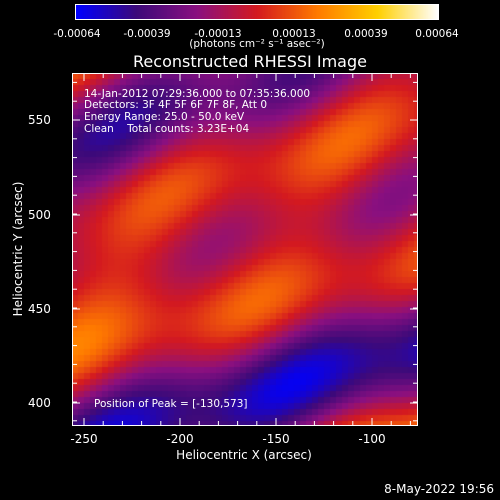 This screenshot has height=500, width=500. Describe the element at coordinates (437, 34) in the screenshot. I see `colorbar-tick: 0.00064` at that location.